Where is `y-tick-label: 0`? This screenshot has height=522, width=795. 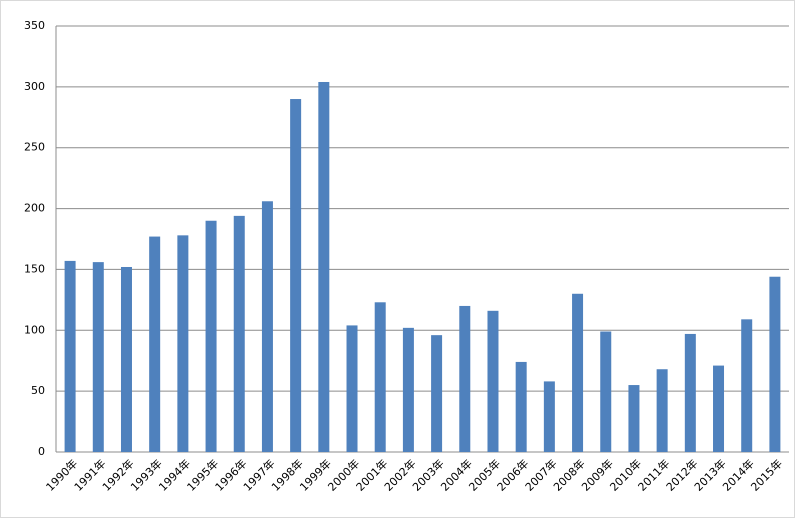 y-tick-label: 0 is located at coordinates (41, 451).